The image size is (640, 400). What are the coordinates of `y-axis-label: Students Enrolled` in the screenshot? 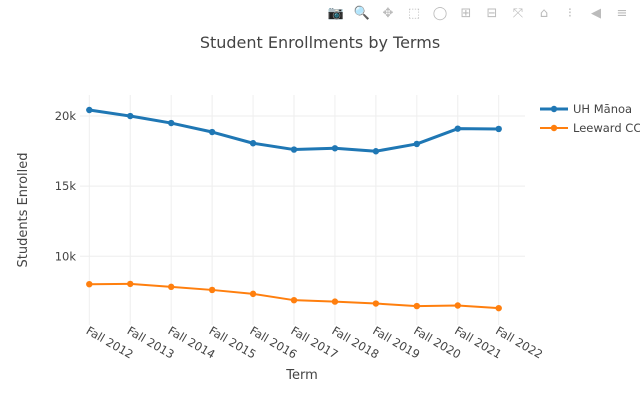 It's located at (23, 209).